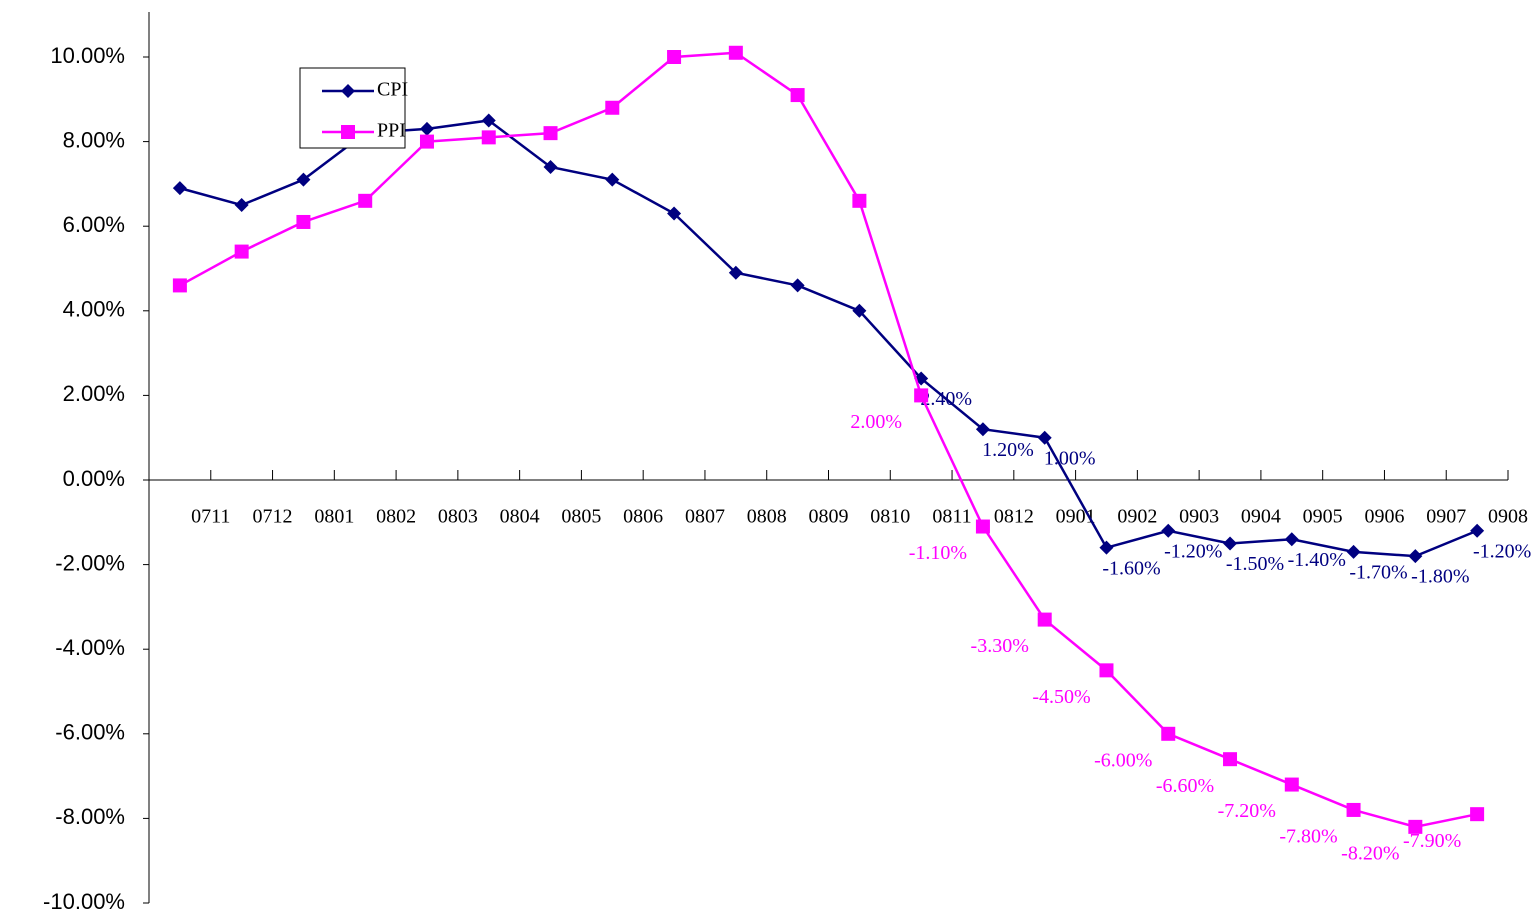 The image size is (1539, 912). What do you see at coordinates (1247, 811) in the screenshot?
I see `data-label: -7.20%` at bounding box center [1247, 811].